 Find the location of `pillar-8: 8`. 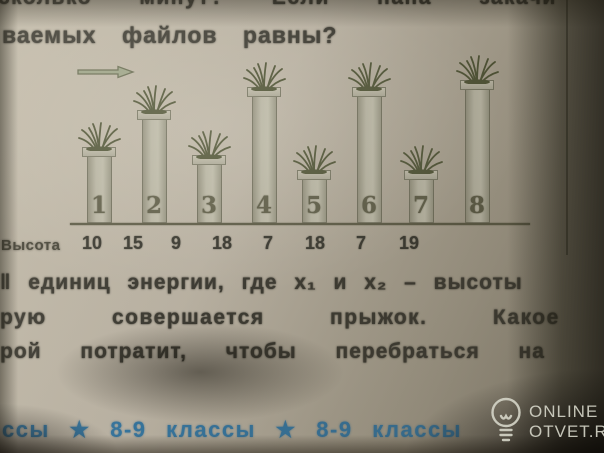

pillar-8: 8 is located at coordinates (477, 139).